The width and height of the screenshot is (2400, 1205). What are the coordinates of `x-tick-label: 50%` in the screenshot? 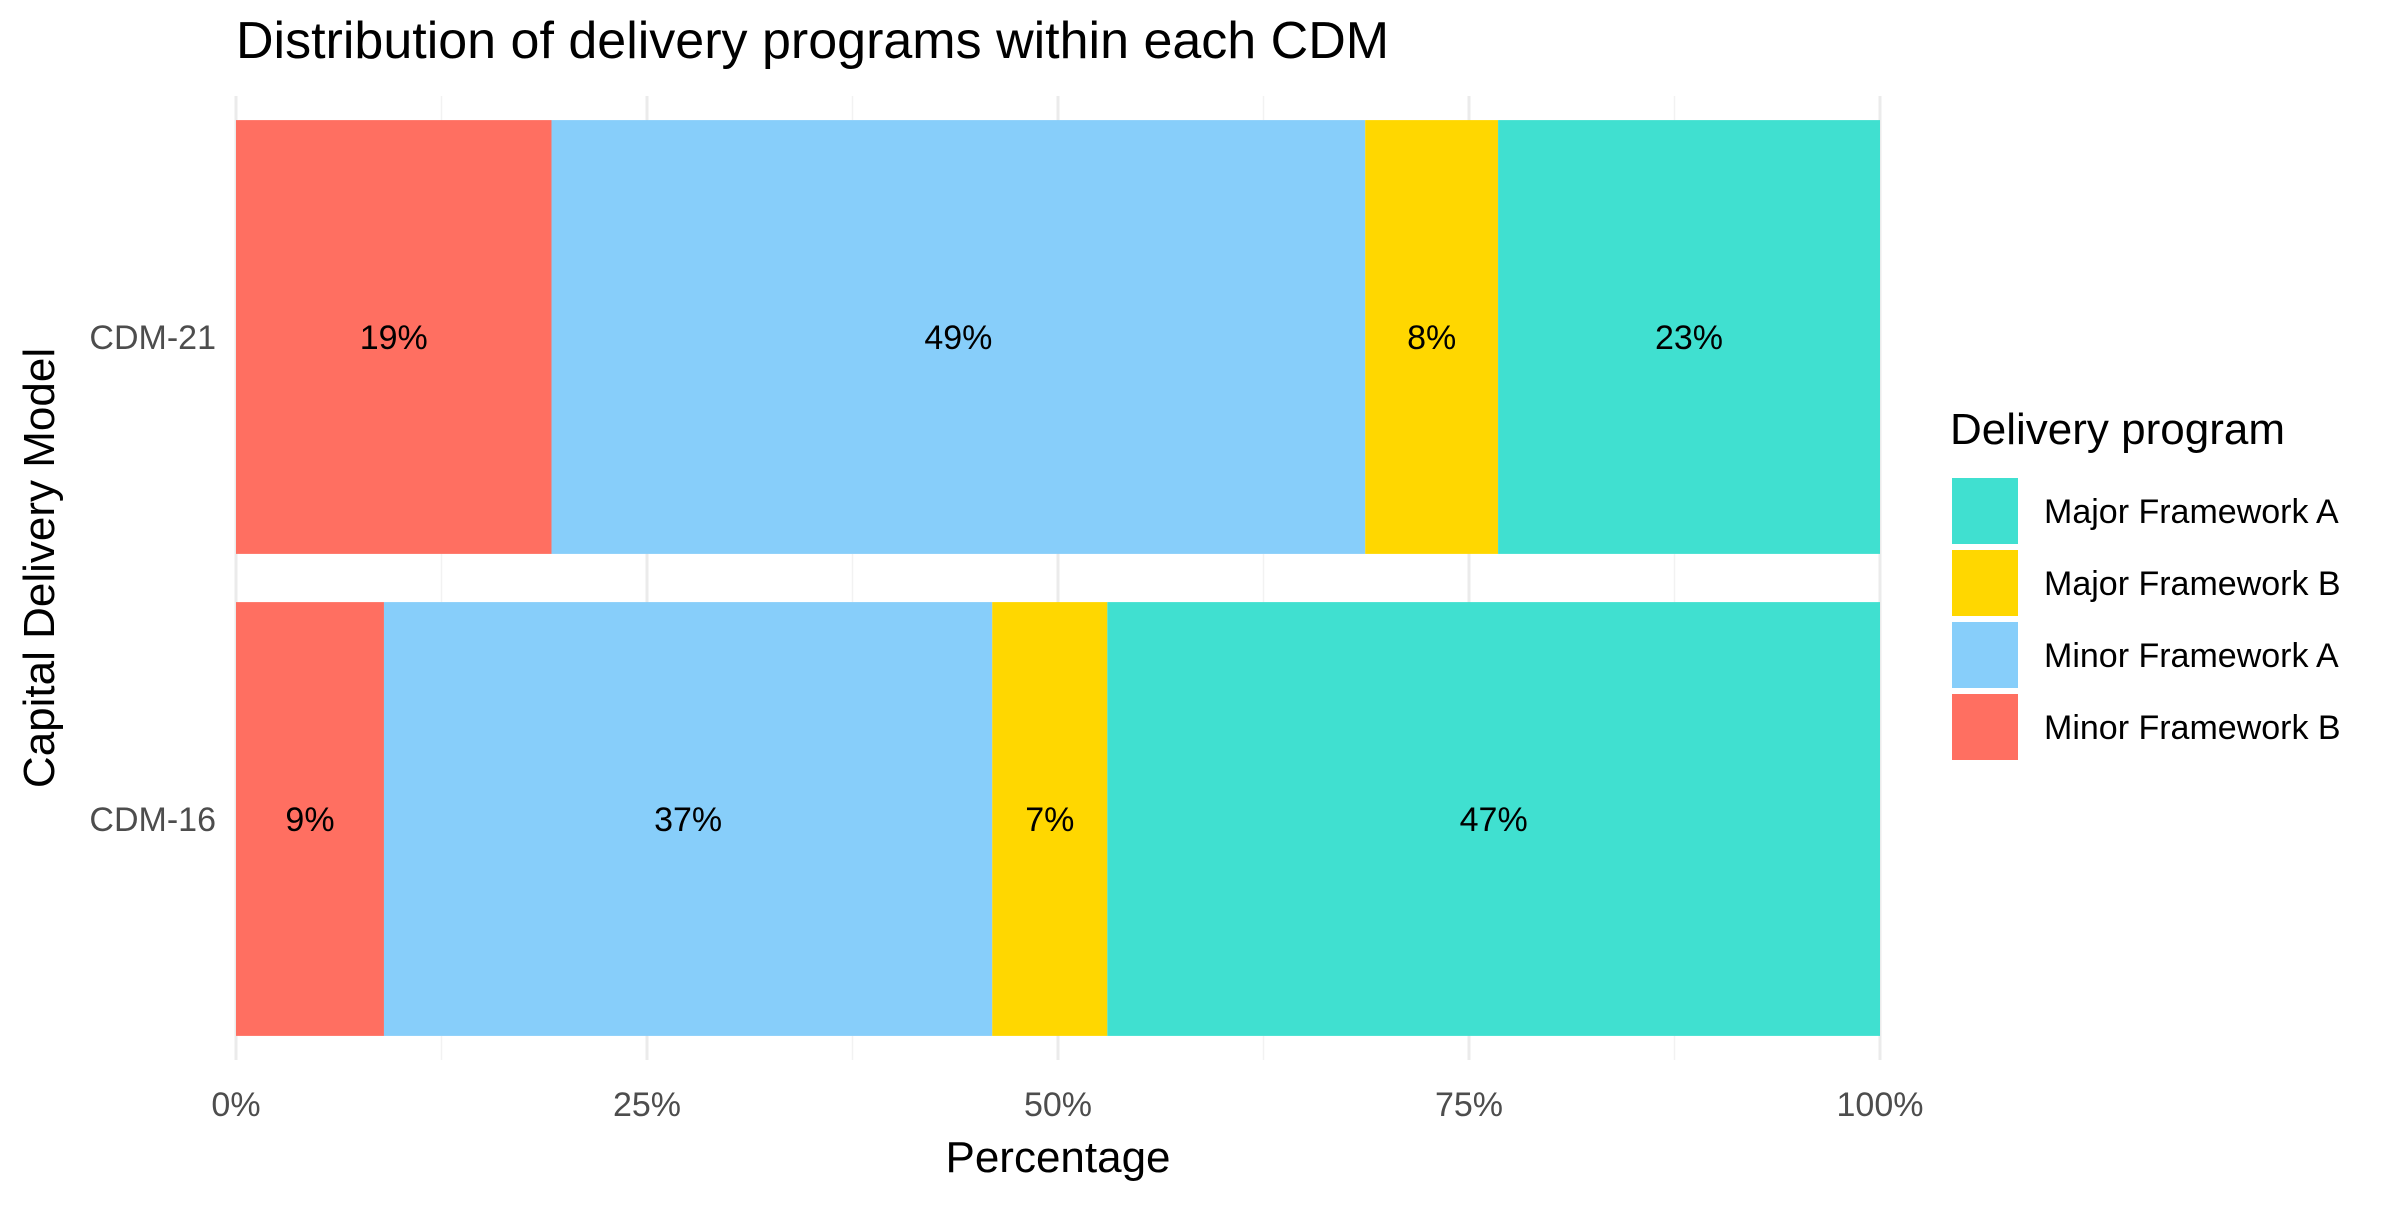 It's located at (1058, 1105).